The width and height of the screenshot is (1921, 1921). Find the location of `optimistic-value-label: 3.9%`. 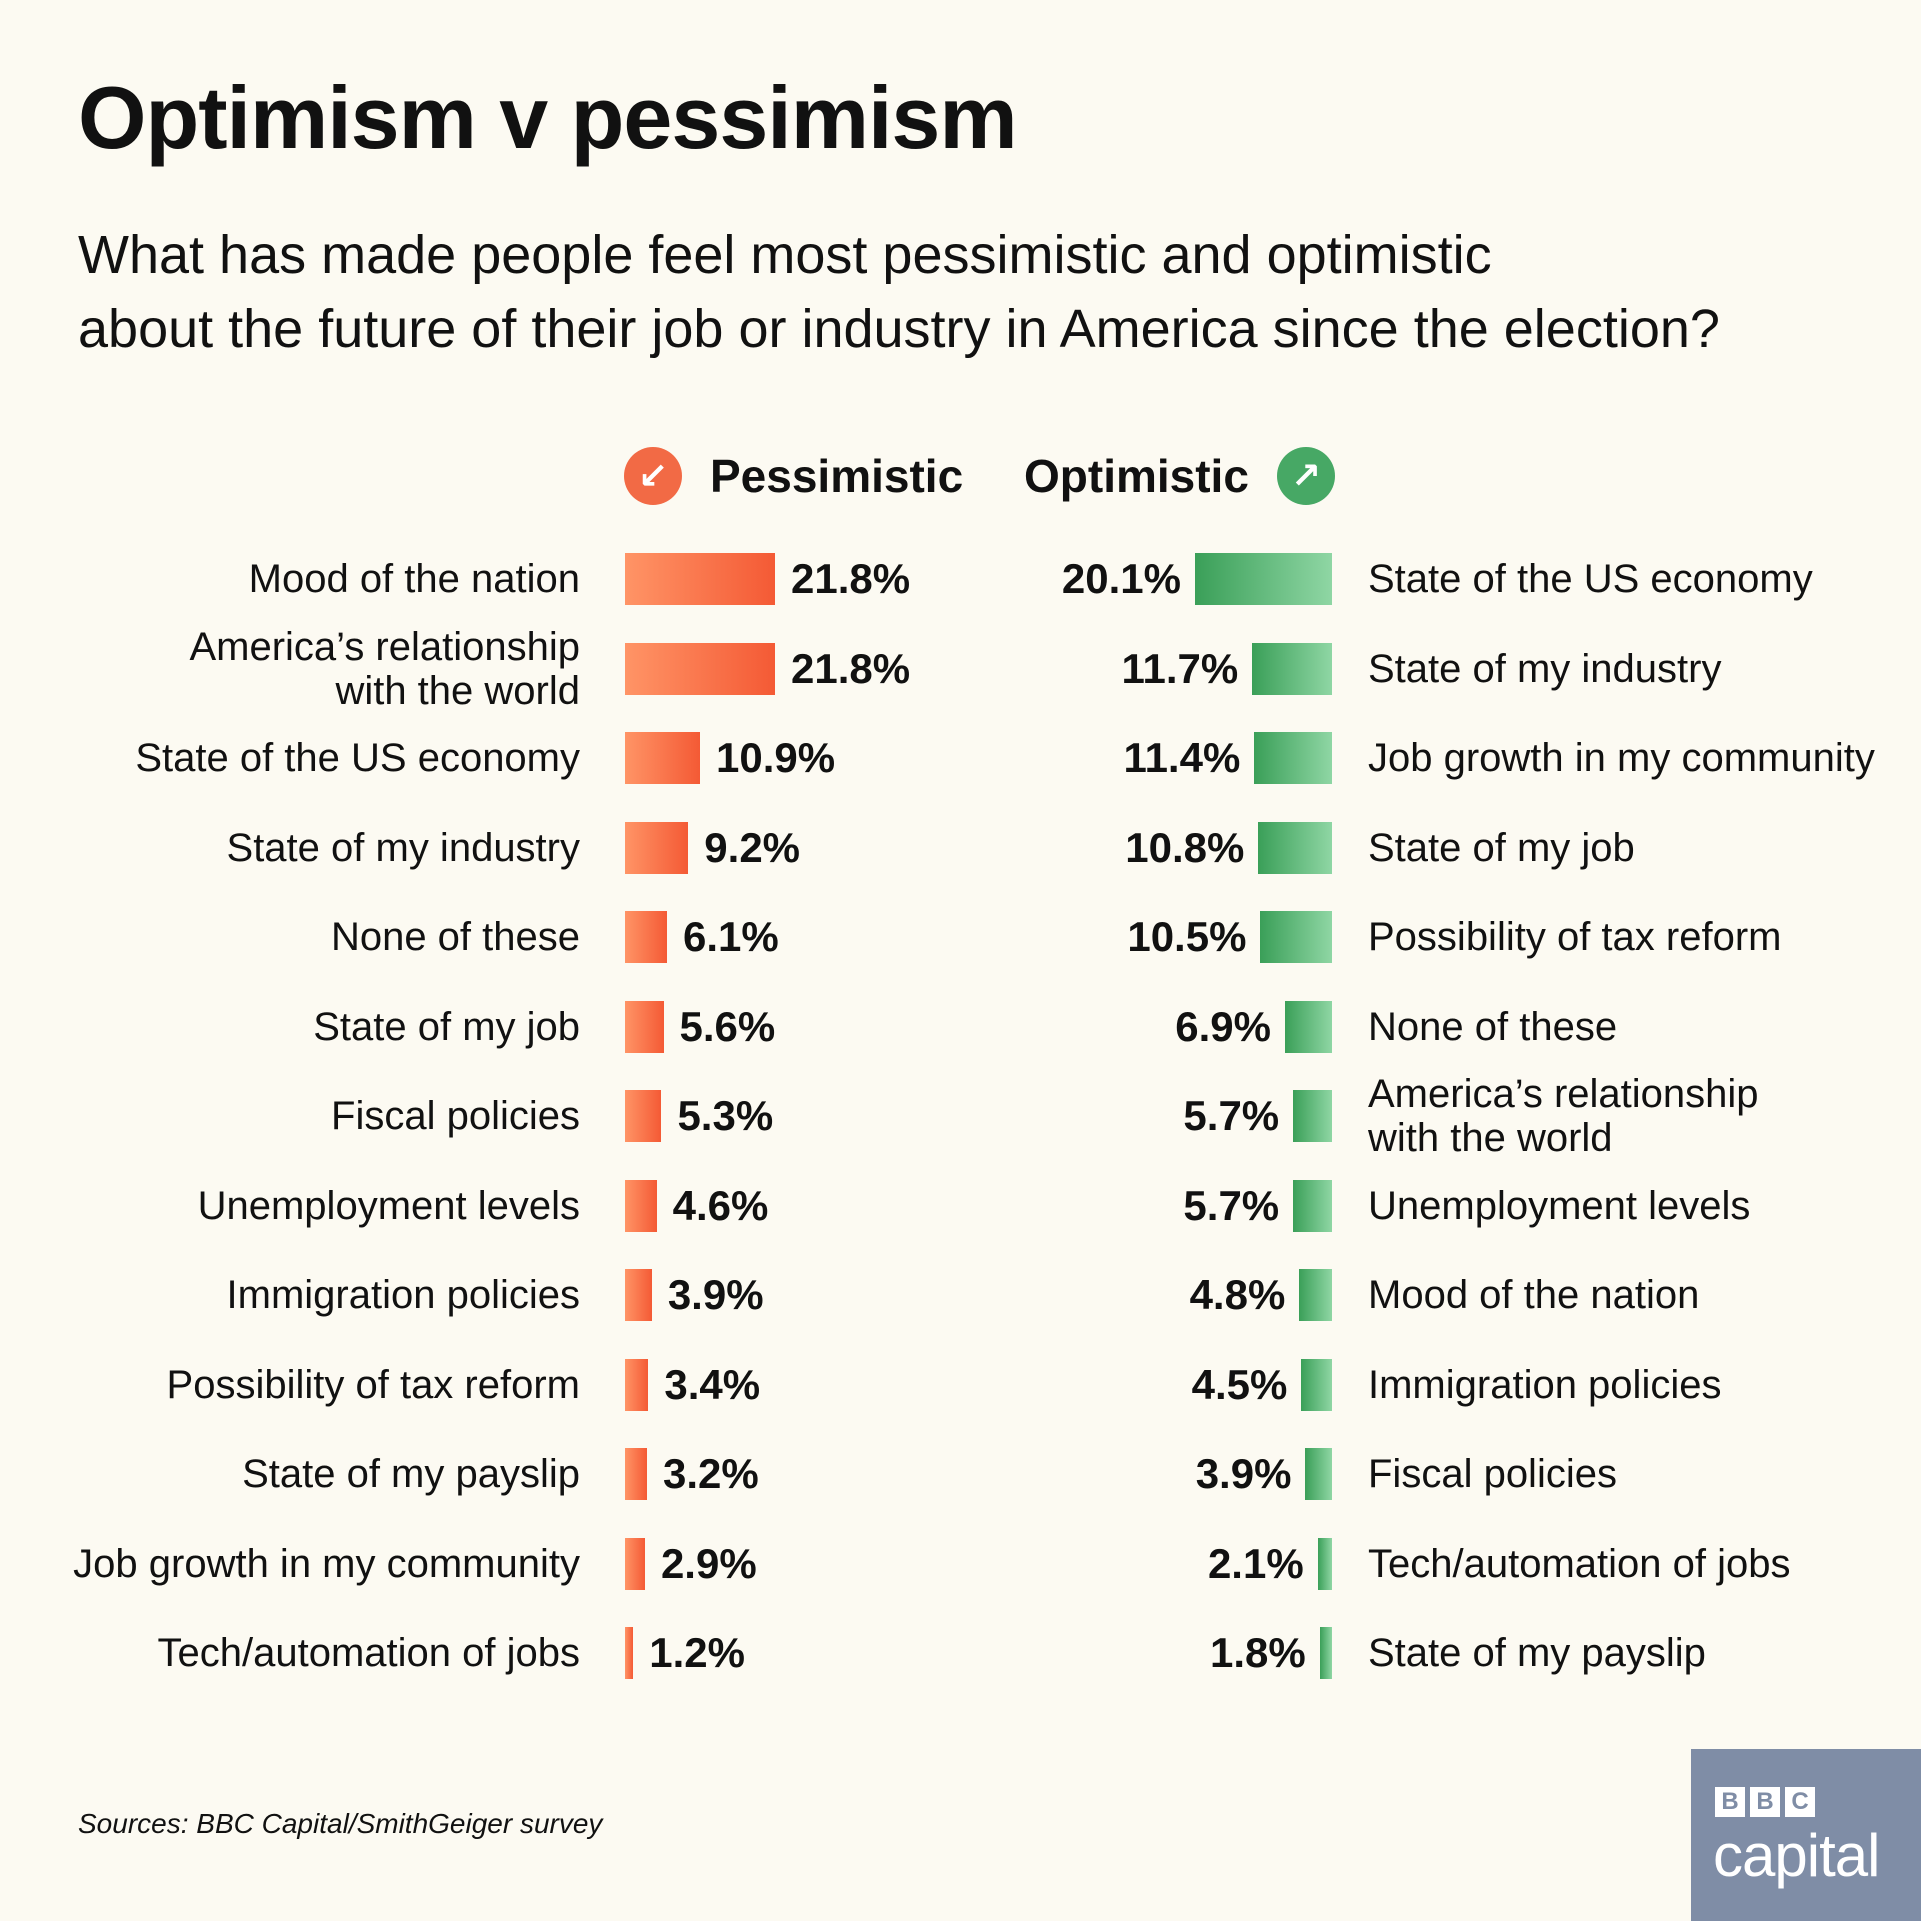

optimistic-value-label: 3.9% is located at coordinates (1243, 1473).